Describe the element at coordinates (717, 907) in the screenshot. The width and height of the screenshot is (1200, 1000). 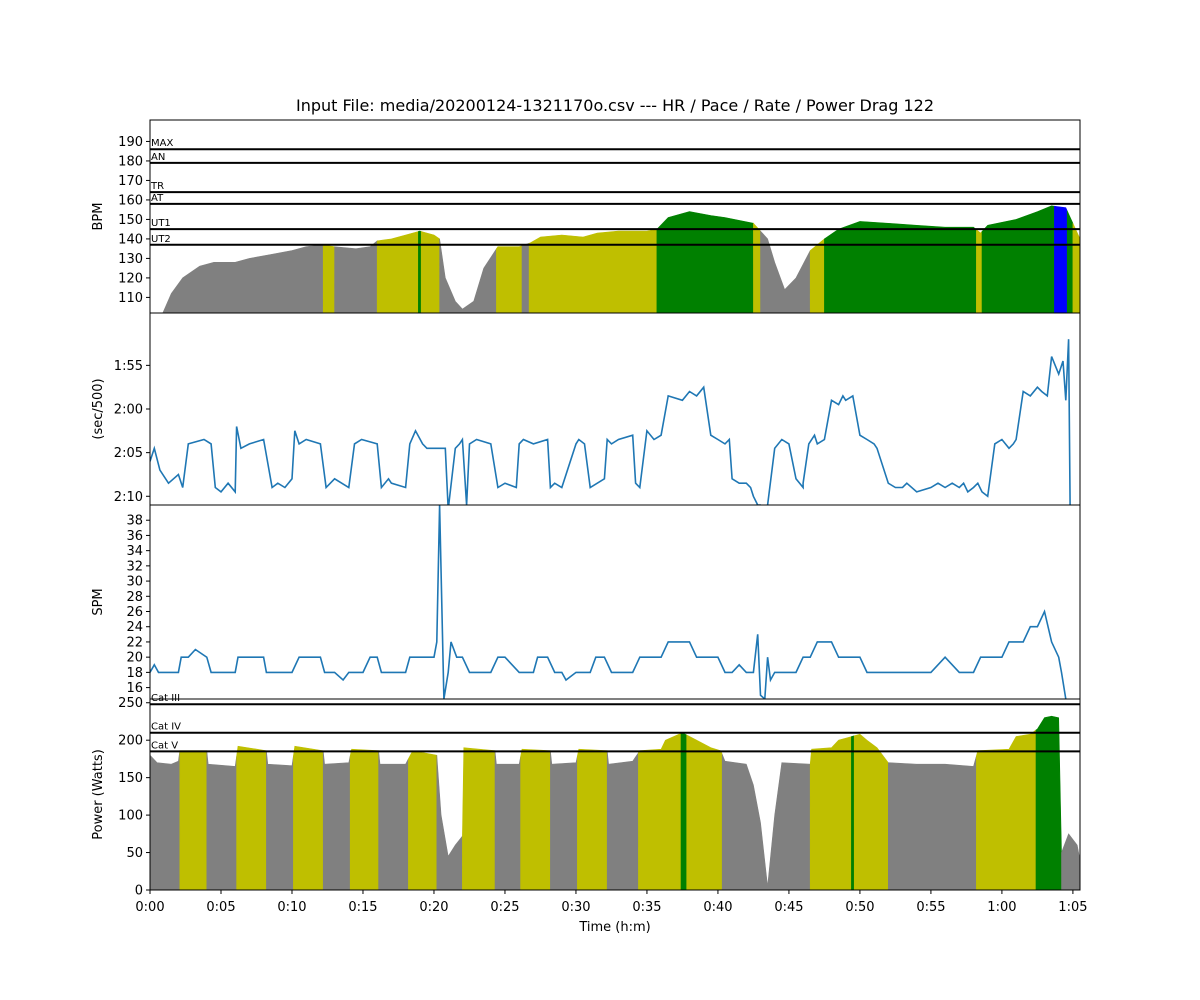
I see `x-tick-label: 0:40` at that location.